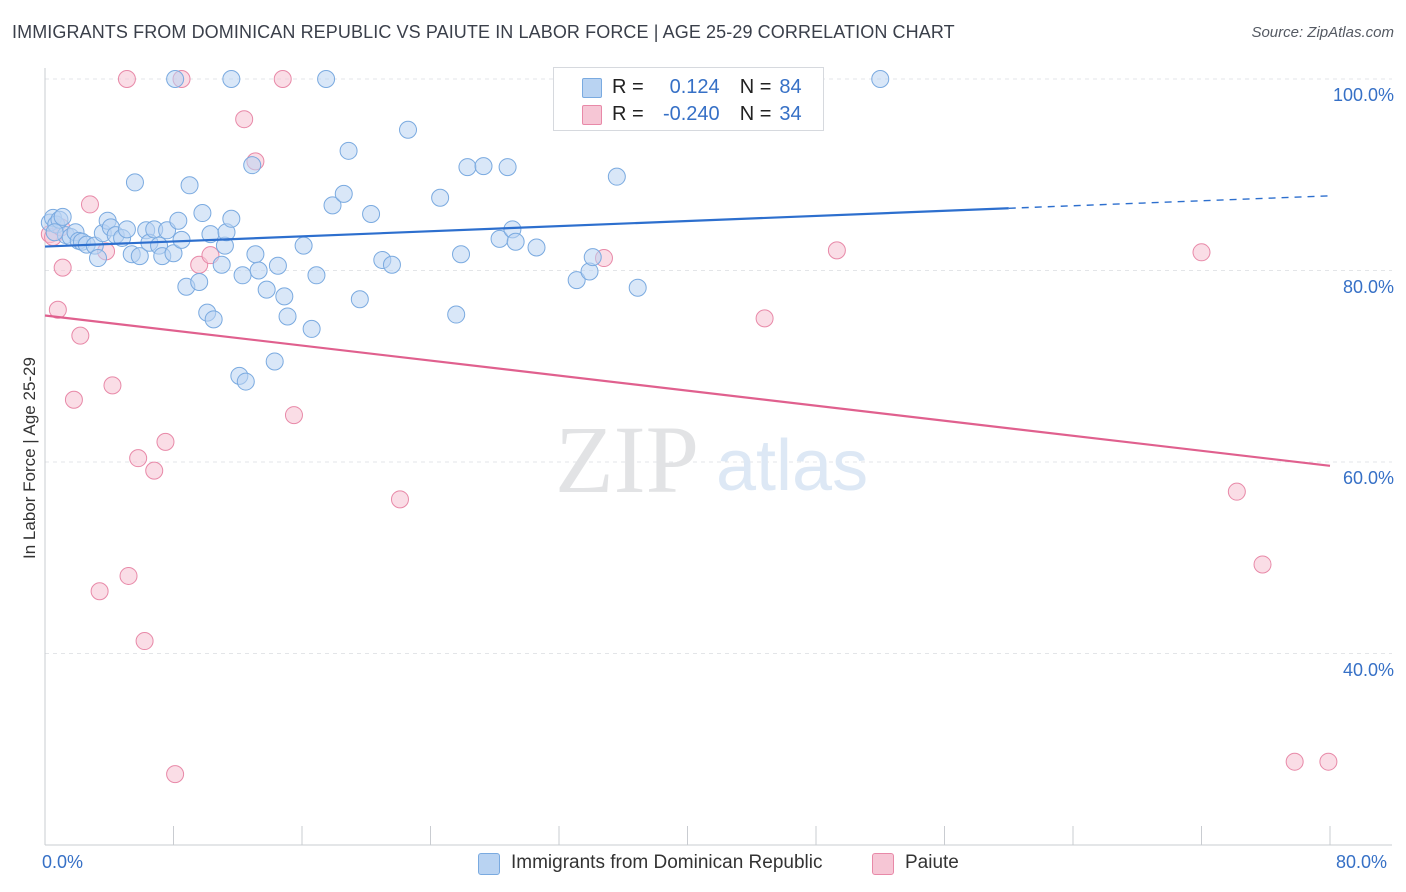  What do you see at coordinates (1368, 478) in the screenshot?
I see `y-tick-label-60: 60.0%` at bounding box center [1368, 478].